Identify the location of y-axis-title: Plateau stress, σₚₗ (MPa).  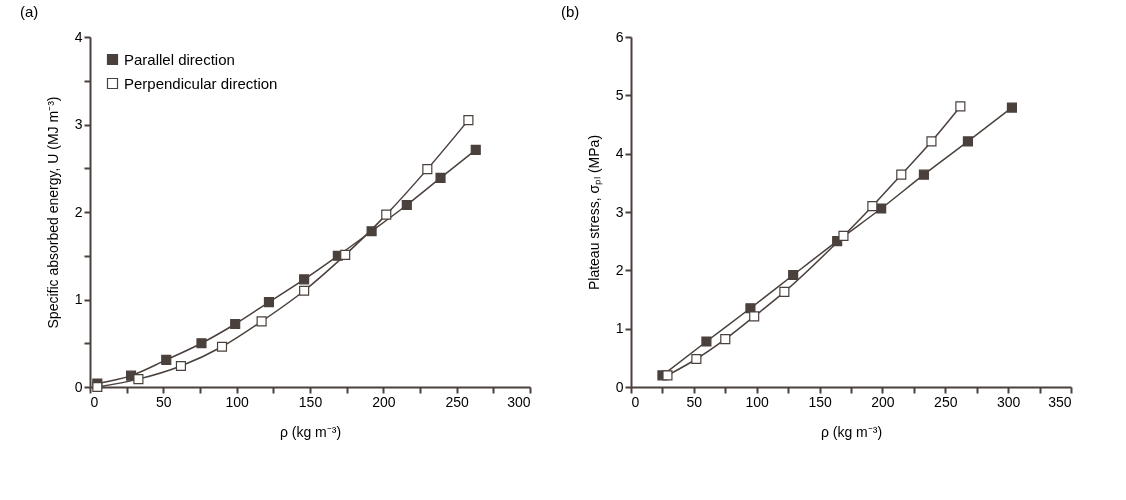
(594, 212).